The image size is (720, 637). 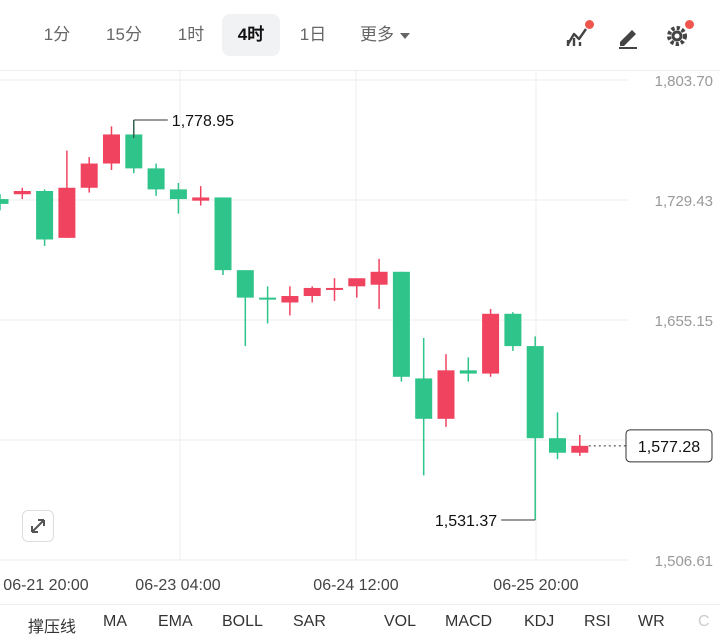 I want to click on x-tick-label: 06-24 12:00, so click(x=356, y=585).